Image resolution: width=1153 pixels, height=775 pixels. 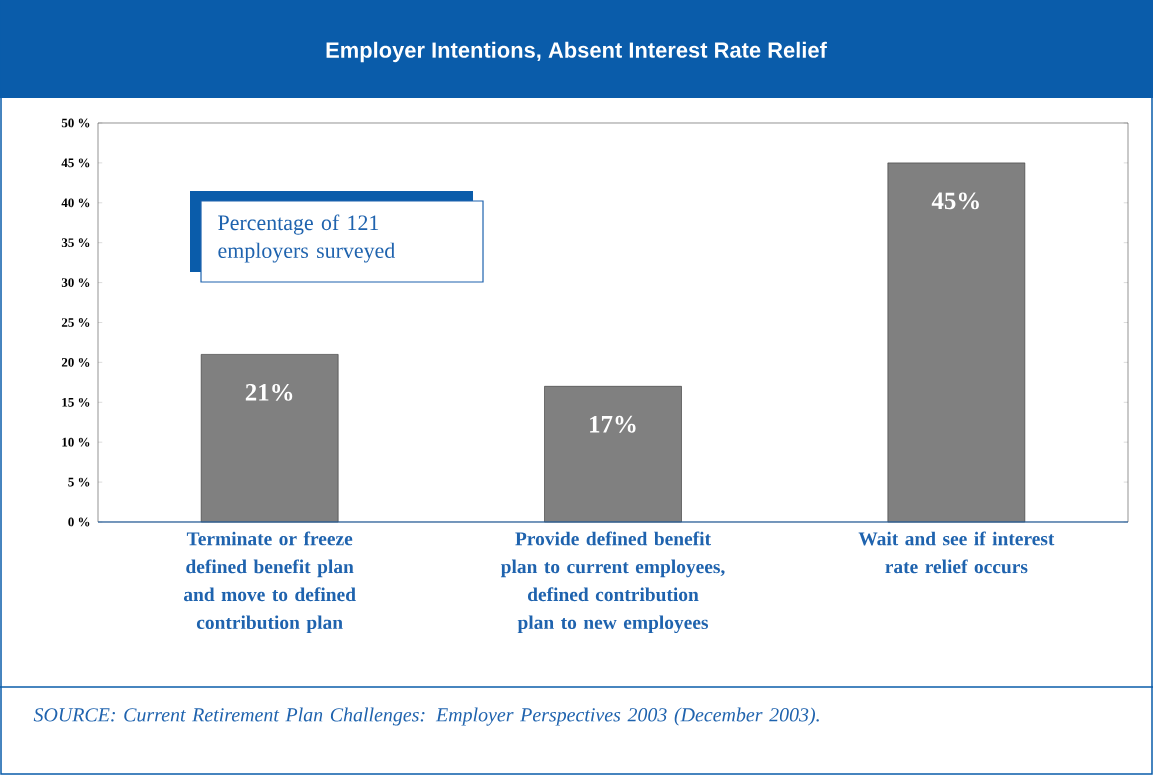 What do you see at coordinates (75, 322) in the screenshot?
I see `y-tick-label: 25 %` at bounding box center [75, 322].